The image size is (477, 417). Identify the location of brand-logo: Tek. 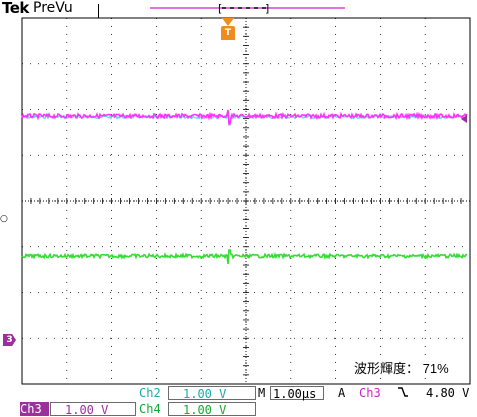
(15, 8).